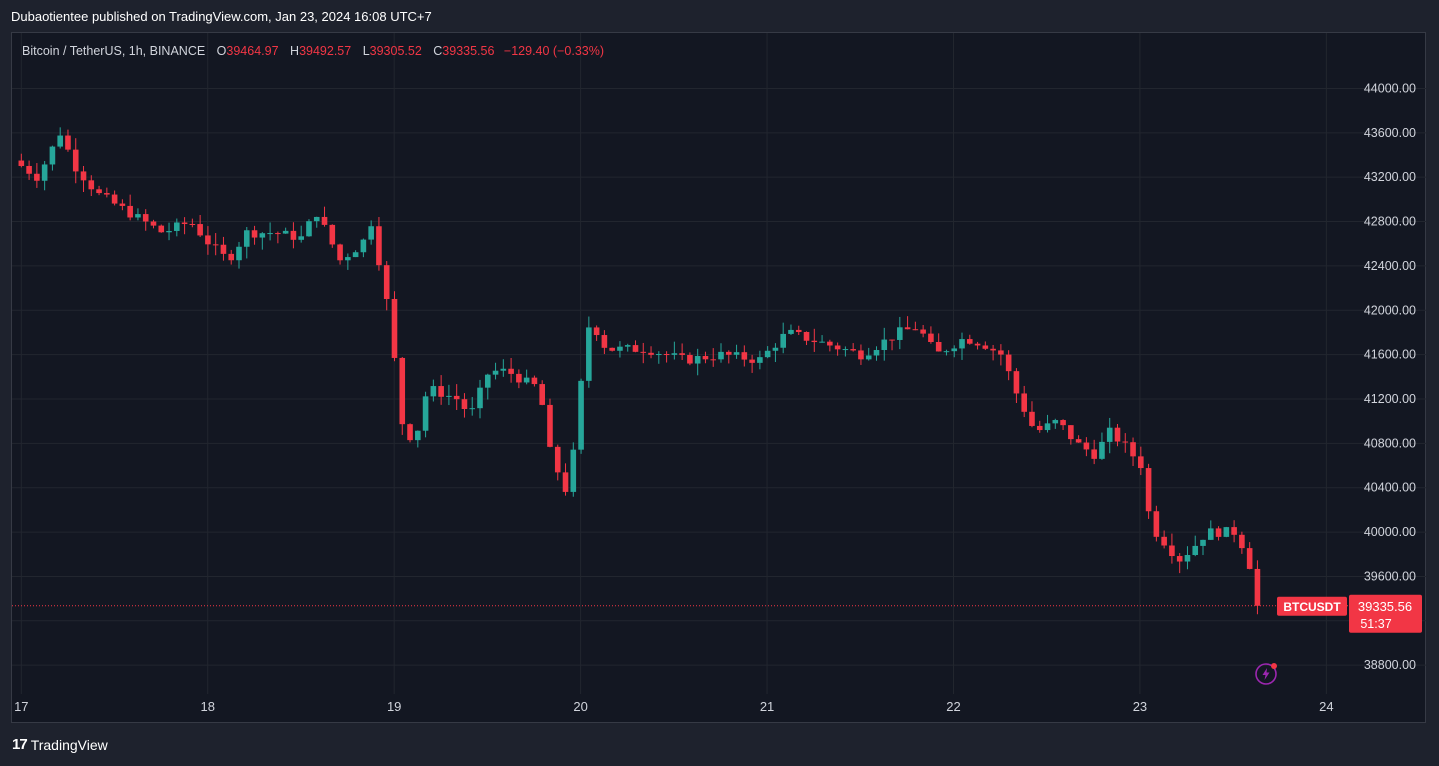 The height and width of the screenshot is (766, 1439). I want to click on y-tick-label: 39600.00, so click(1390, 576).